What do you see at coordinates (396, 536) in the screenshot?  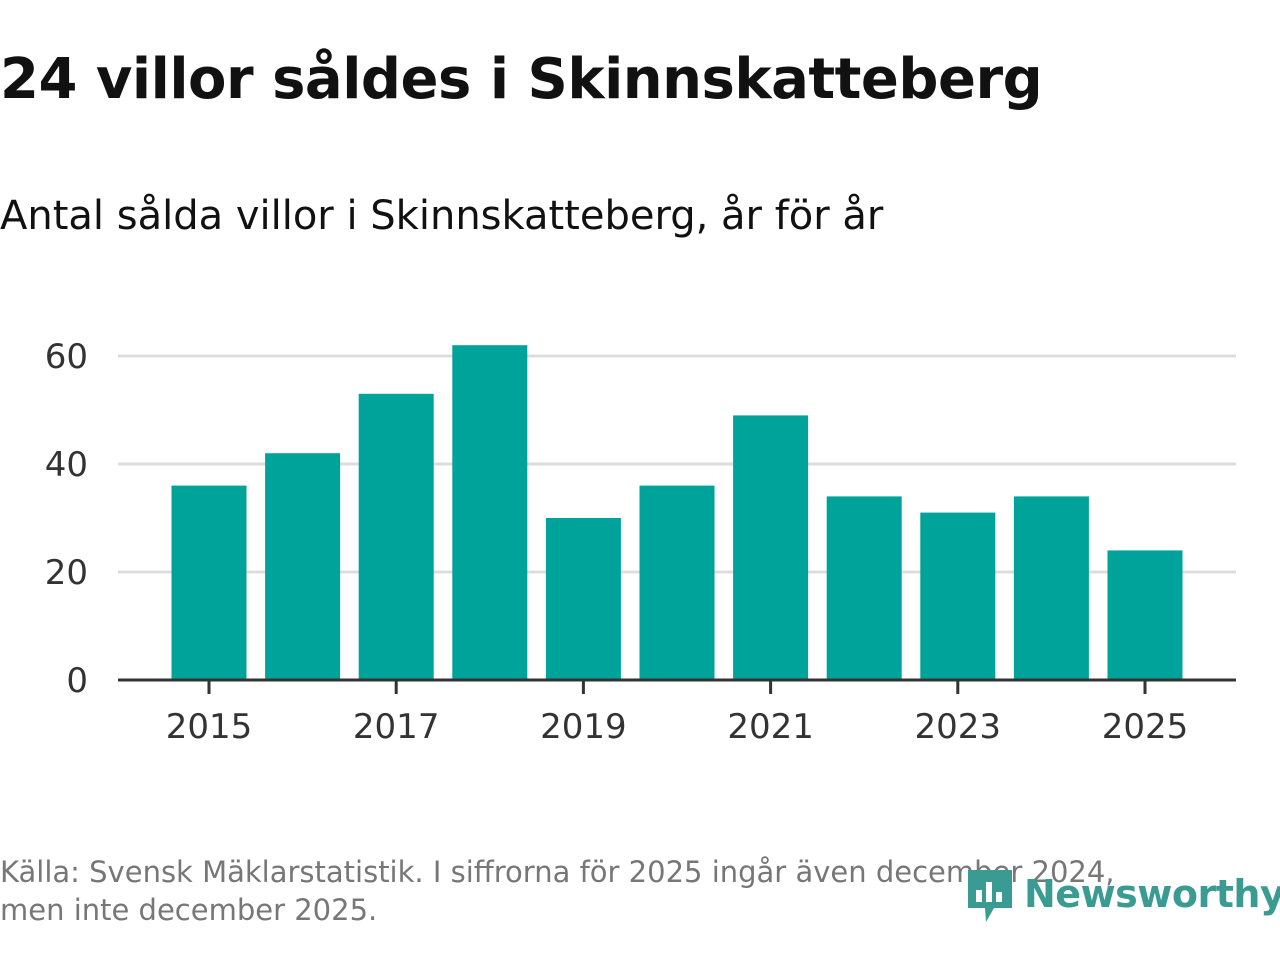 I see `bar-2017` at bounding box center [396, 536].